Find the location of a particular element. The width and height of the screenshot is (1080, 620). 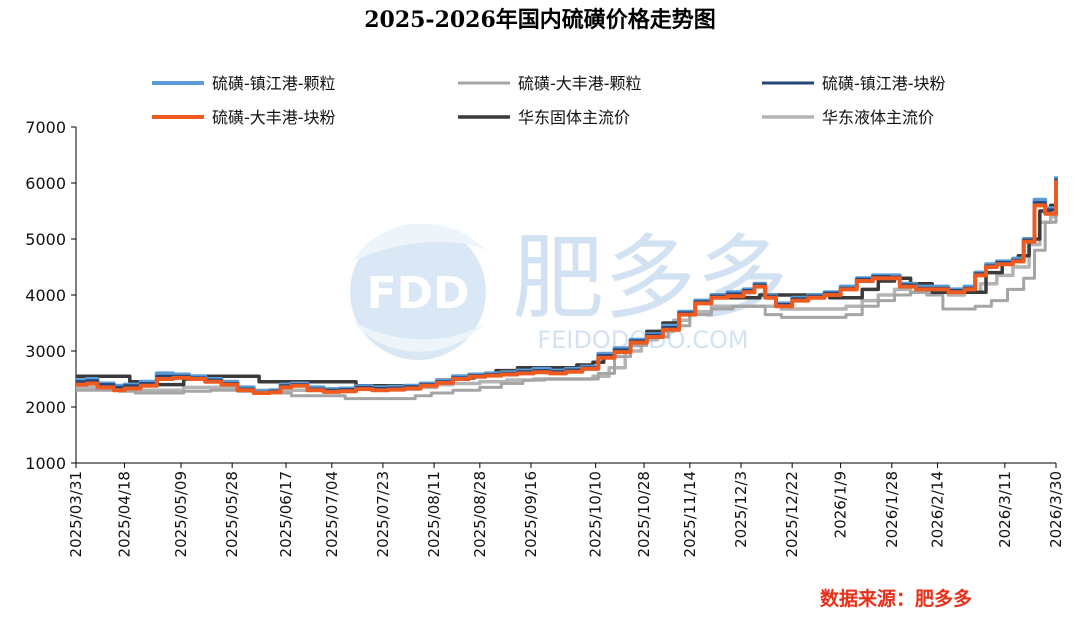

x-tick-label: 2025/10/28 is located at coordinates (644, 514).